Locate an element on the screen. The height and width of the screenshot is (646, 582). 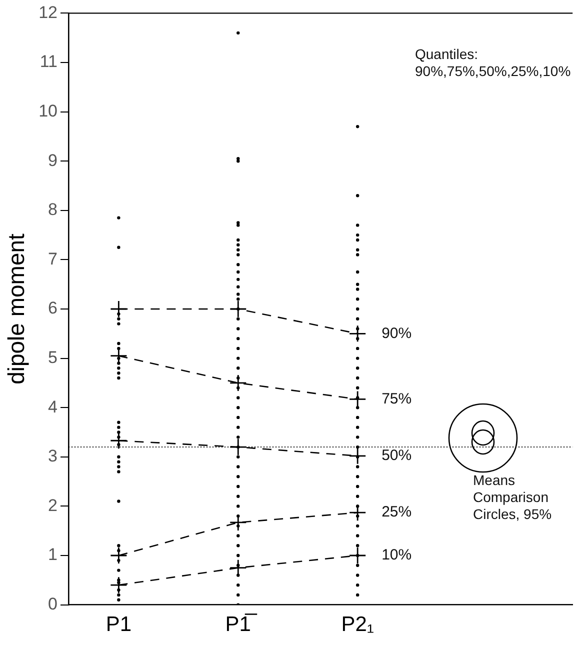
y-axis-title: dipole moment is located at coordinates (16, 308).